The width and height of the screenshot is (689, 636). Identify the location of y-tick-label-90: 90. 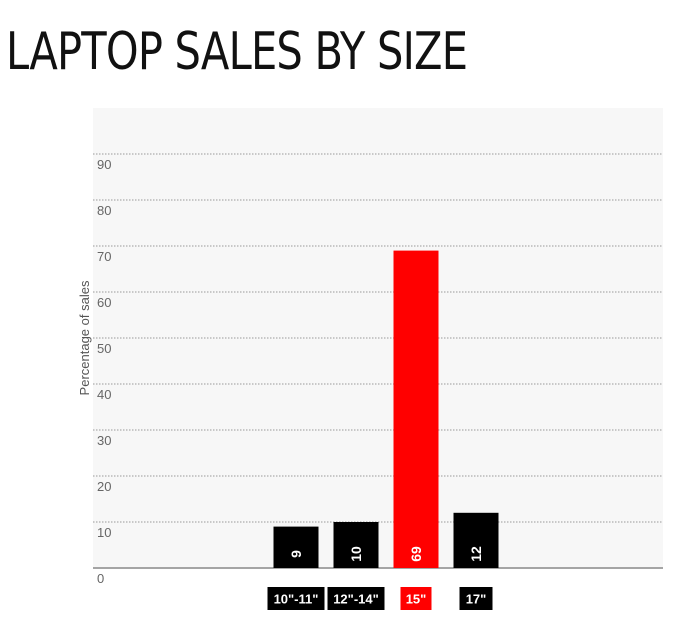
(104, 164).